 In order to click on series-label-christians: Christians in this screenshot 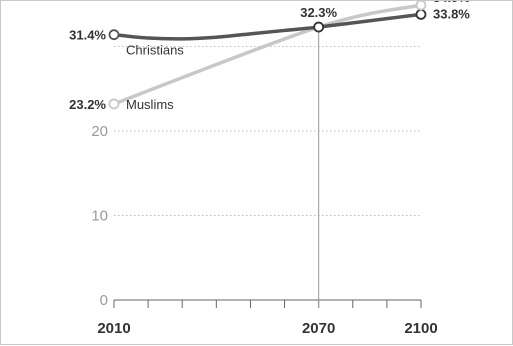, I will do `click(155, 50)`.